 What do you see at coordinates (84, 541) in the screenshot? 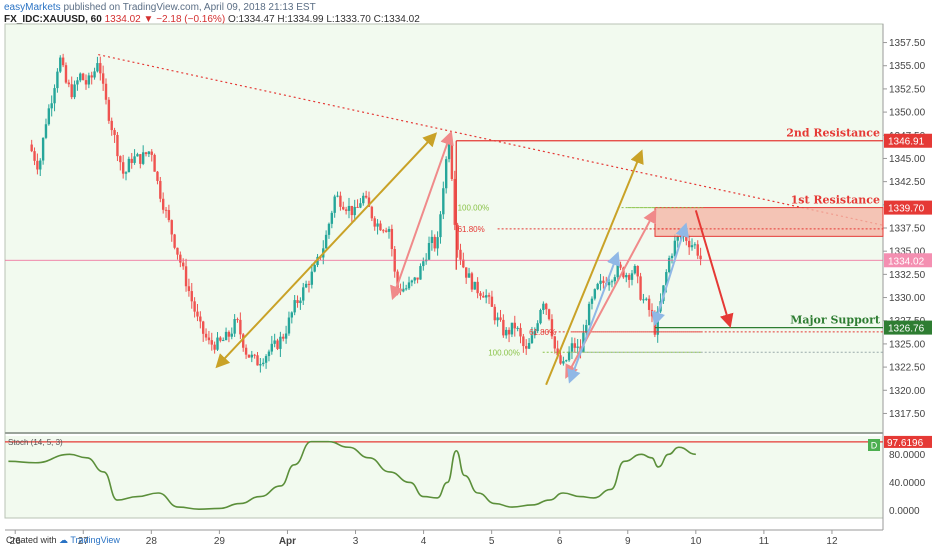
I see `x-tick-label: 27` at bounding box center [84, 541].